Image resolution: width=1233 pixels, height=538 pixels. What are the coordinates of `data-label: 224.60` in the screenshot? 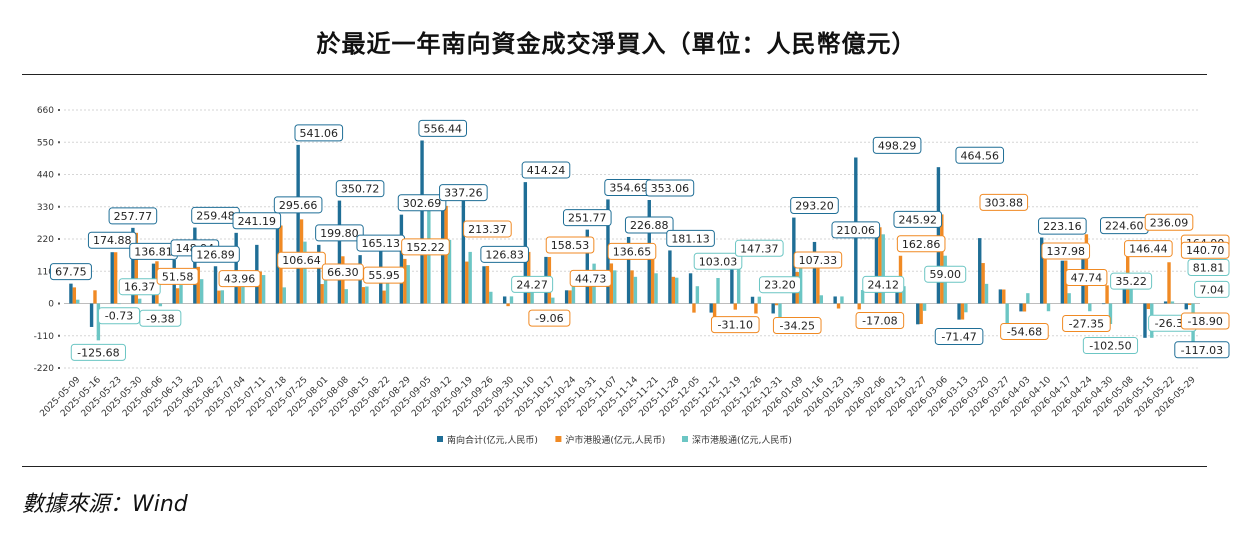 It's located at (1124, 226).